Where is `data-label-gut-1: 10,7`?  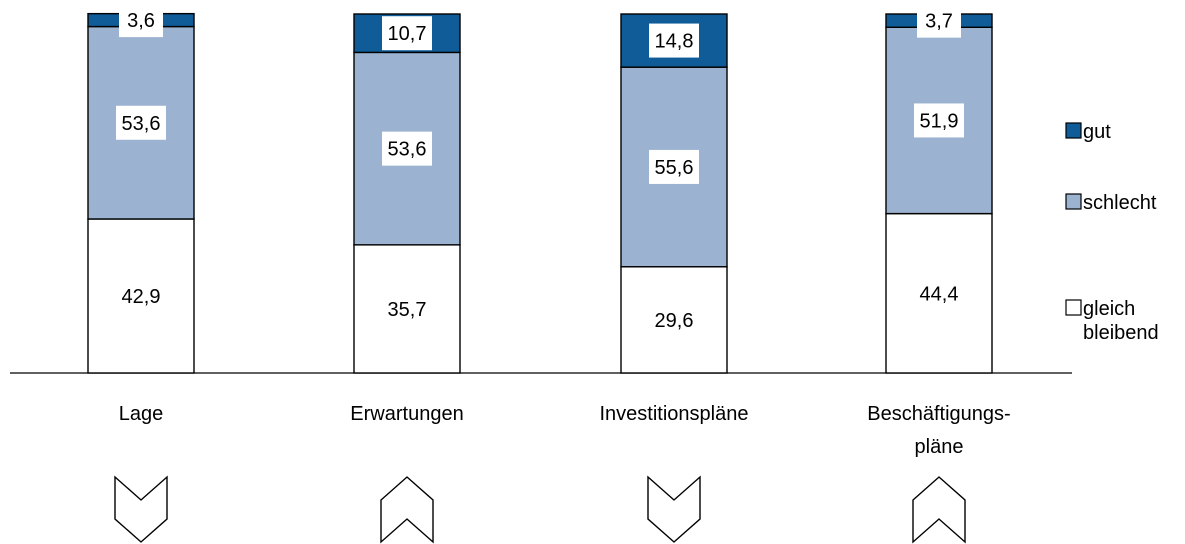
data-label-gut-1: 10,7 is located at coordinates (407, 34).